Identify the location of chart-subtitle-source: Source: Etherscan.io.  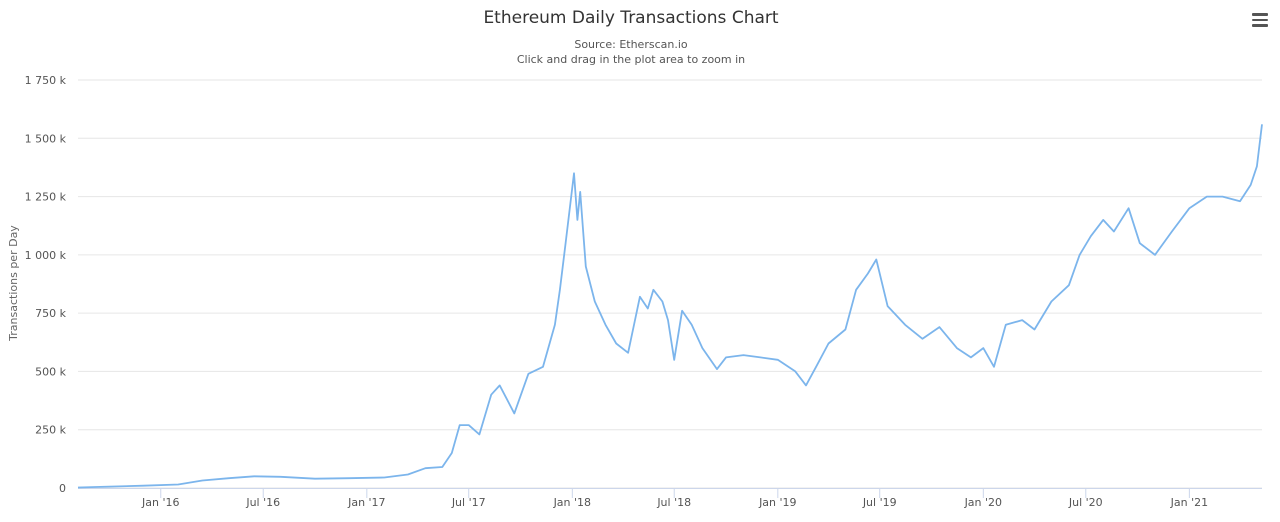
(631, 44).